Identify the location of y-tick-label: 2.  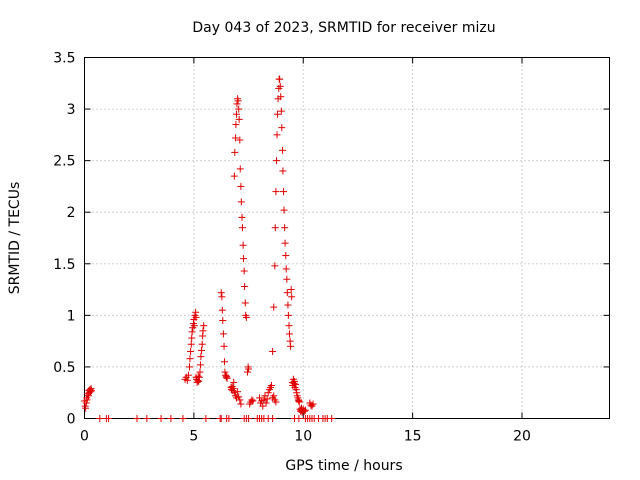
(71, 213).